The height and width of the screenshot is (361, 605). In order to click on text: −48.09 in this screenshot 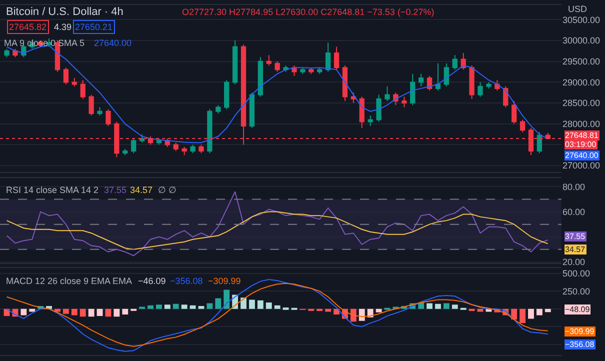, I will do `click(577, 309)`.